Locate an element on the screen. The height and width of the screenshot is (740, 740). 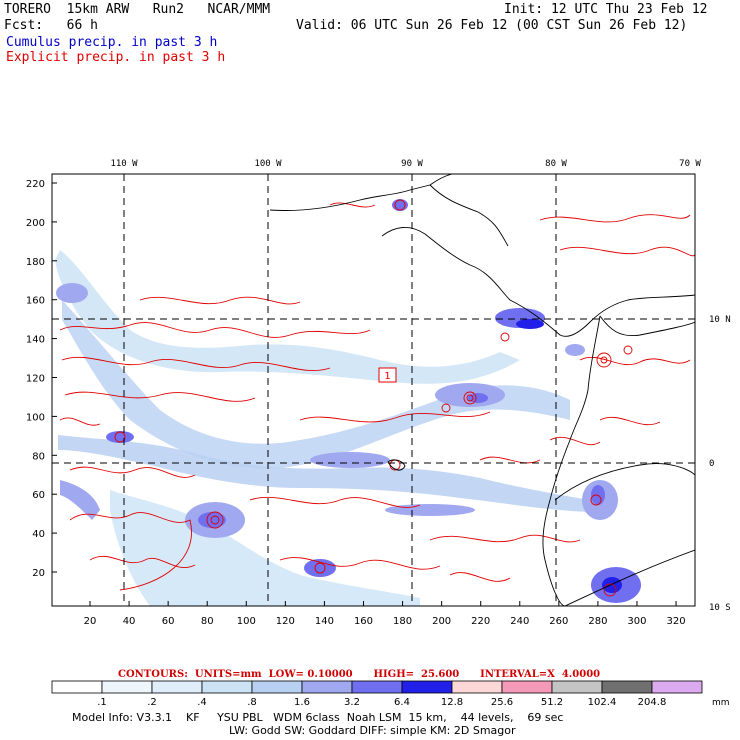
x-tick-label: 100 is located at coordinates (246, 621).